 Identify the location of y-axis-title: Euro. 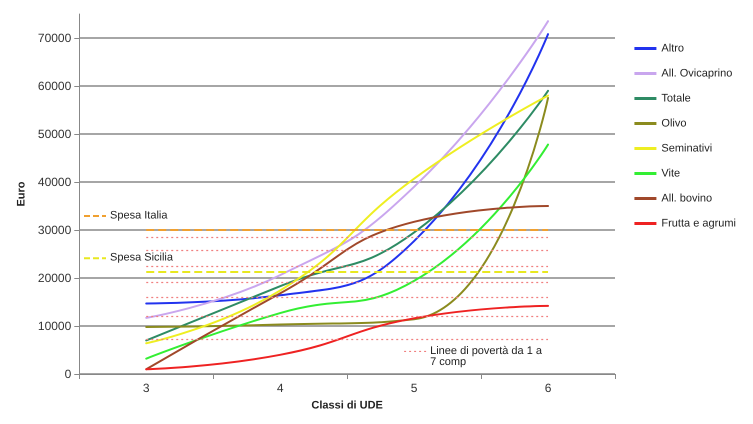
(22, 194).